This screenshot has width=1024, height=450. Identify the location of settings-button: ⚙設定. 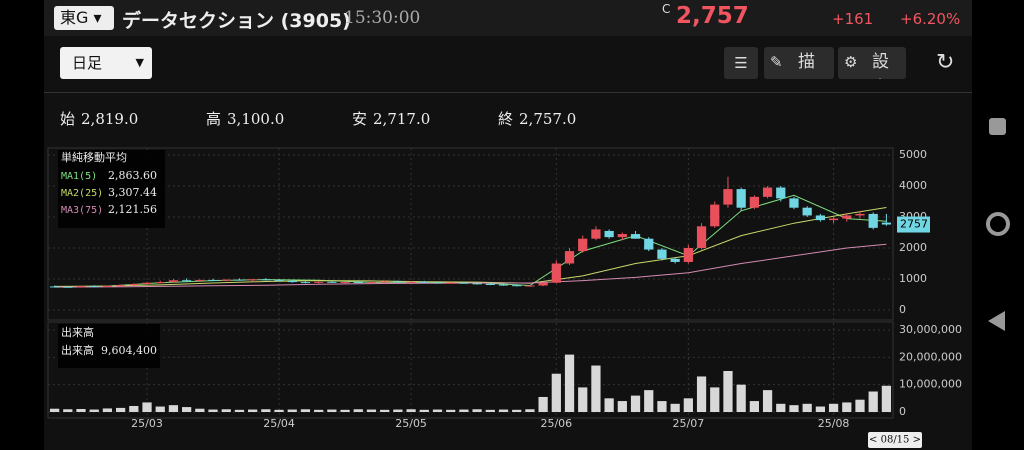
(872, 63).